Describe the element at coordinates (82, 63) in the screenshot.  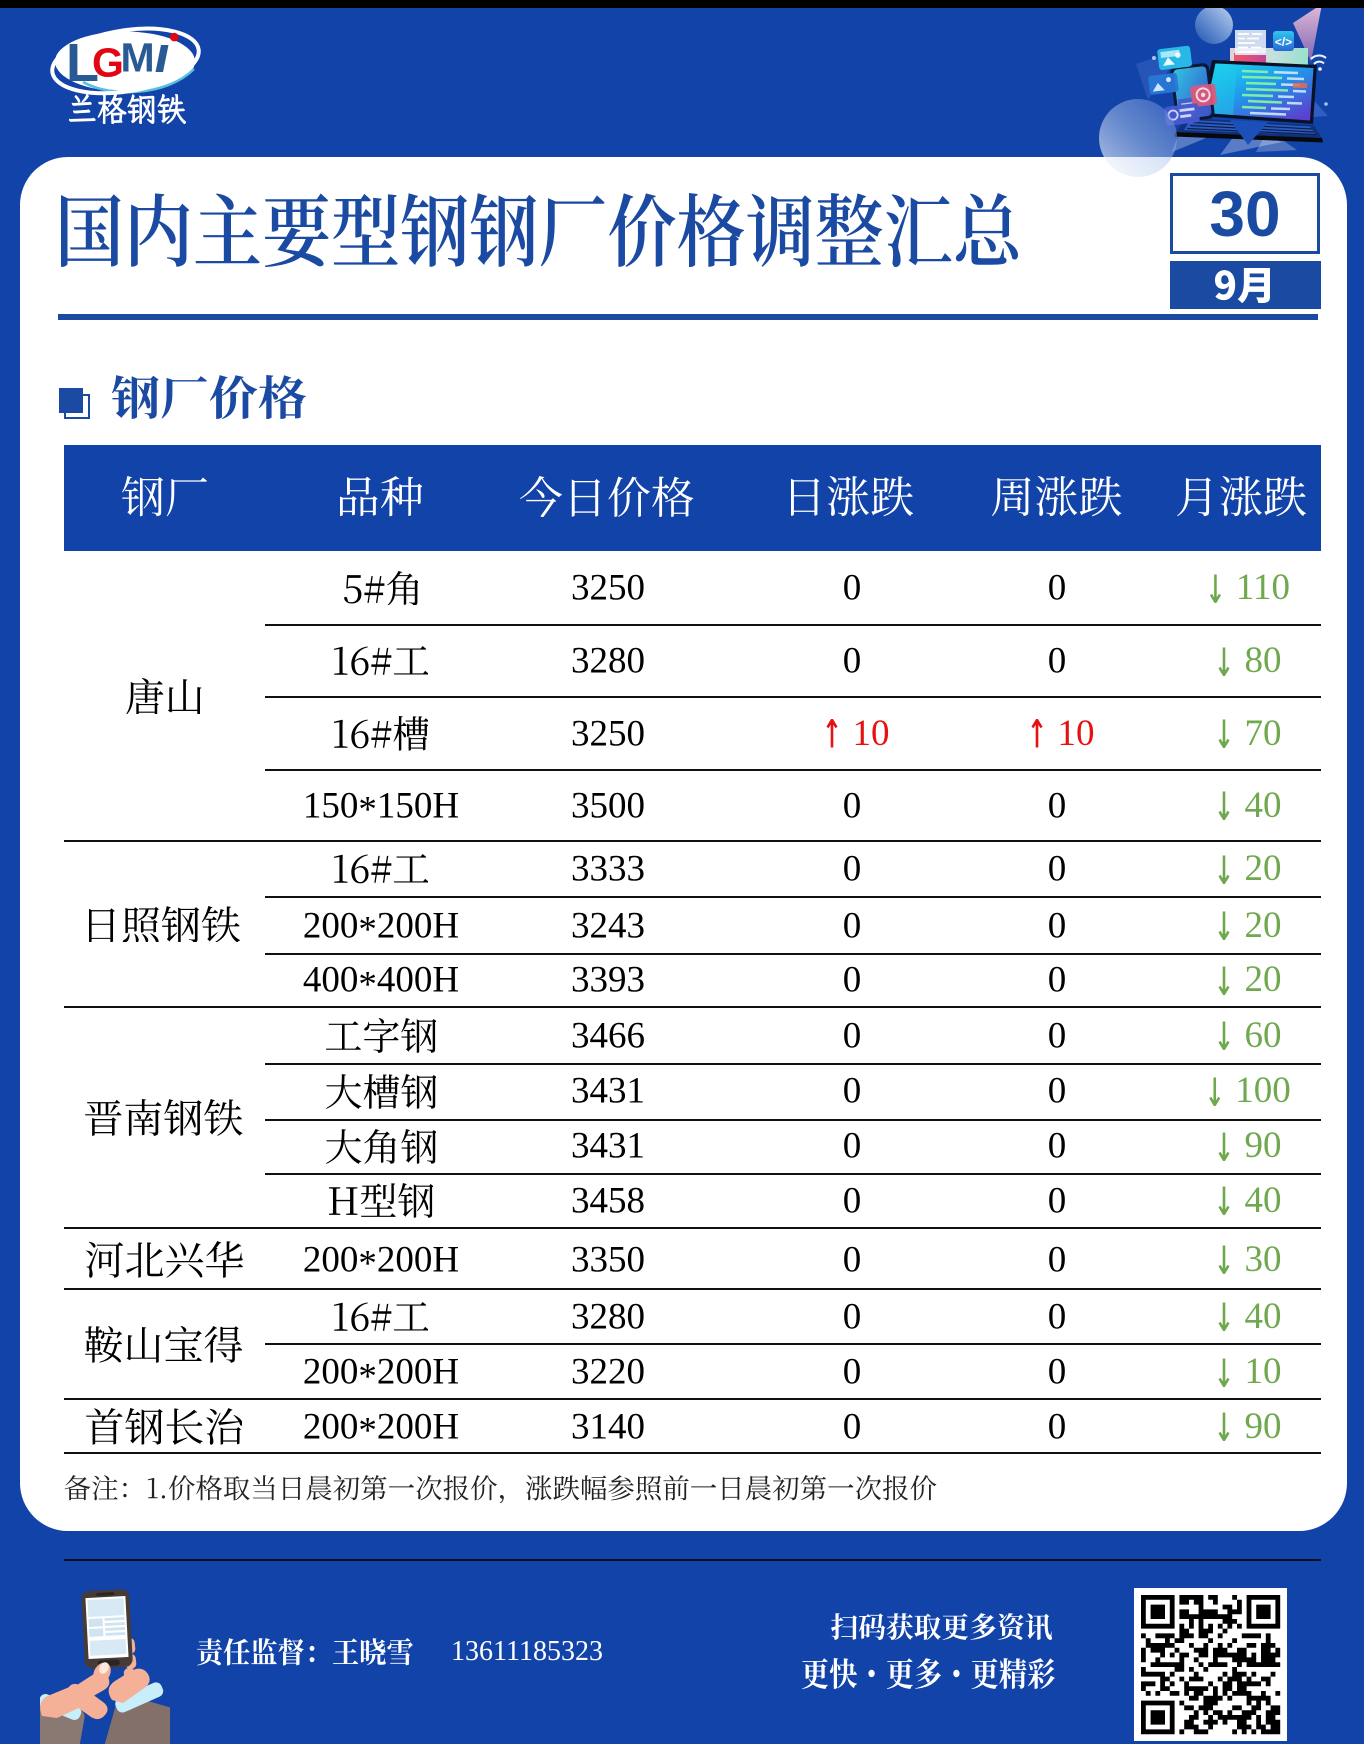
I see `svg-text: L` at that location.